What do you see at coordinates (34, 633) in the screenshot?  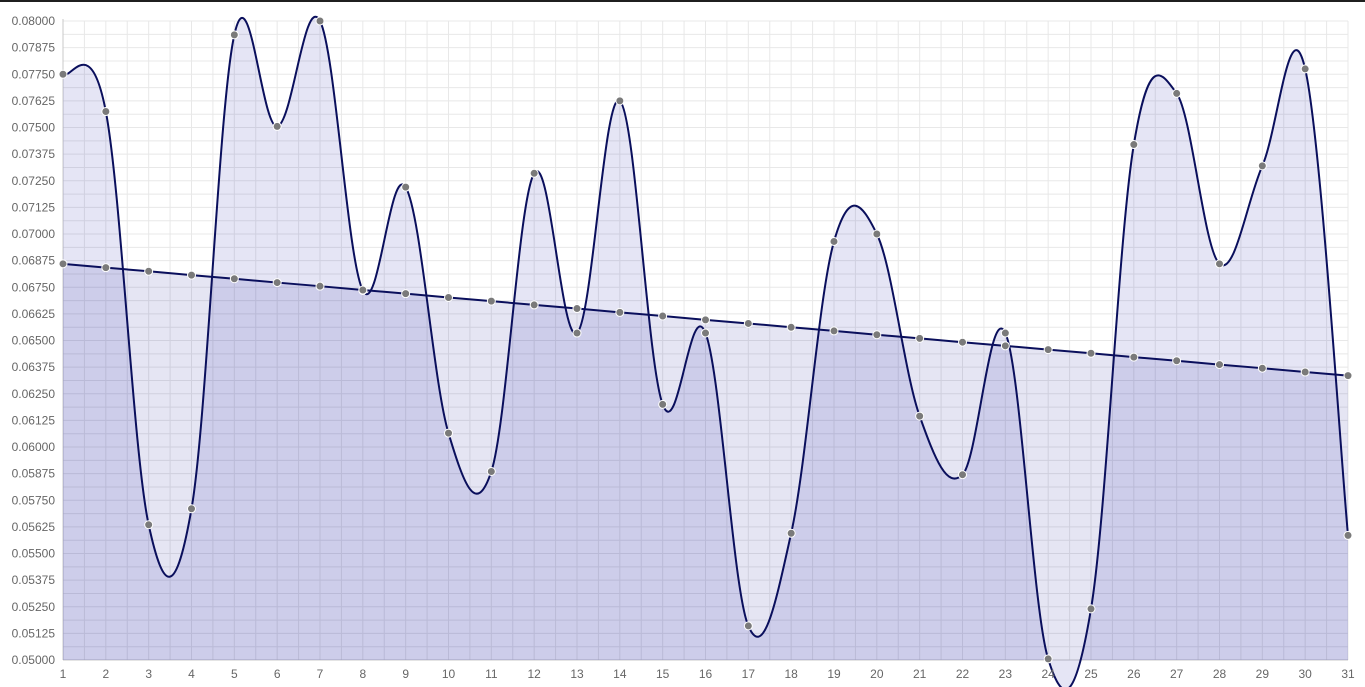 I see `y-tick-label: 0.05125` at bounding box center [34, 633].